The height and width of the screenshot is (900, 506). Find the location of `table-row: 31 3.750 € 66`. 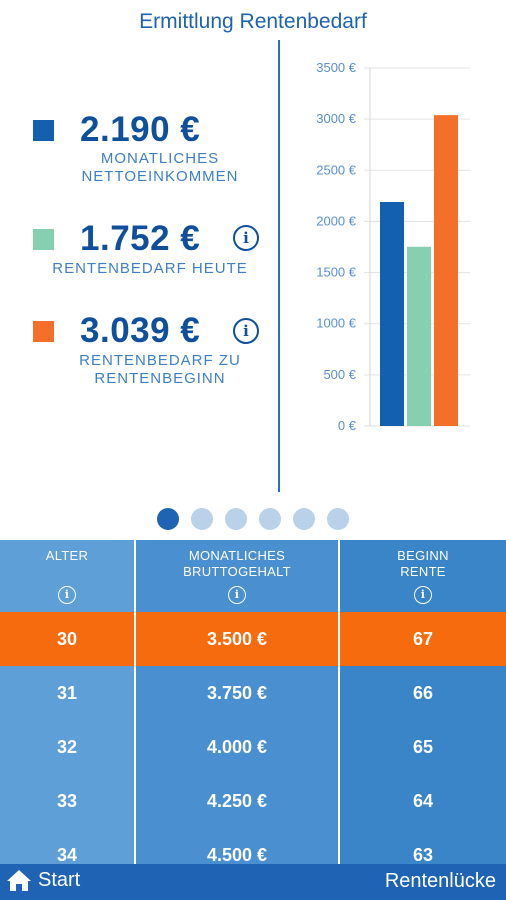

table-row: 31 3.750 € 66 is located at coordinates (253, 693).